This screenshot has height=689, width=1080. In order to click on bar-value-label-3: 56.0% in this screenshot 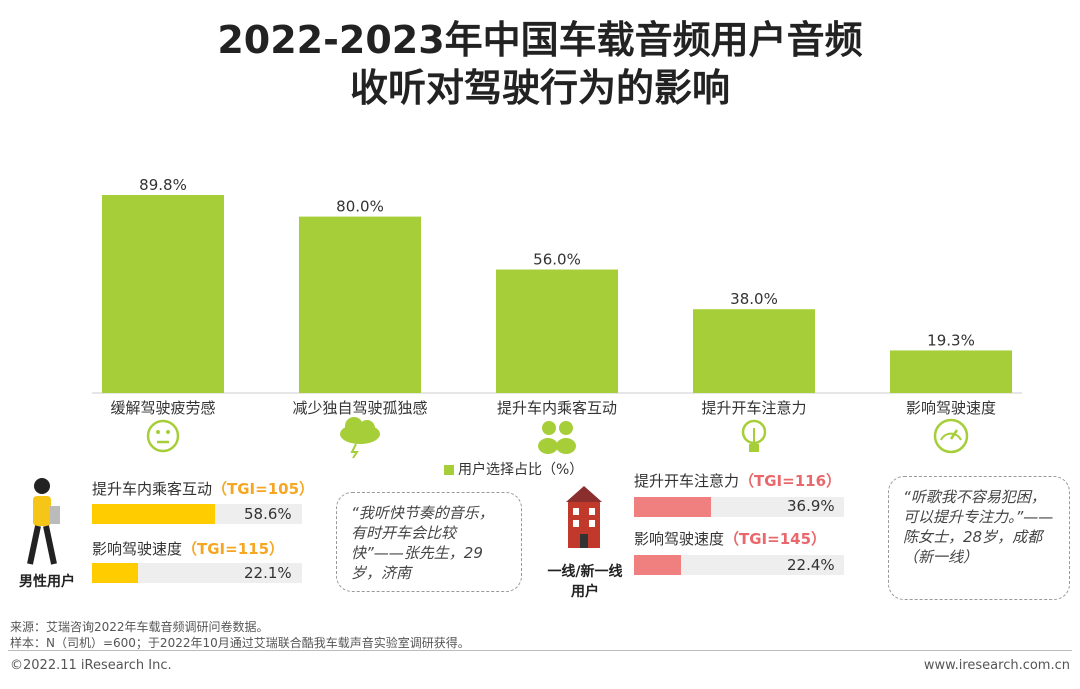, I will do `click(557, 260)`.